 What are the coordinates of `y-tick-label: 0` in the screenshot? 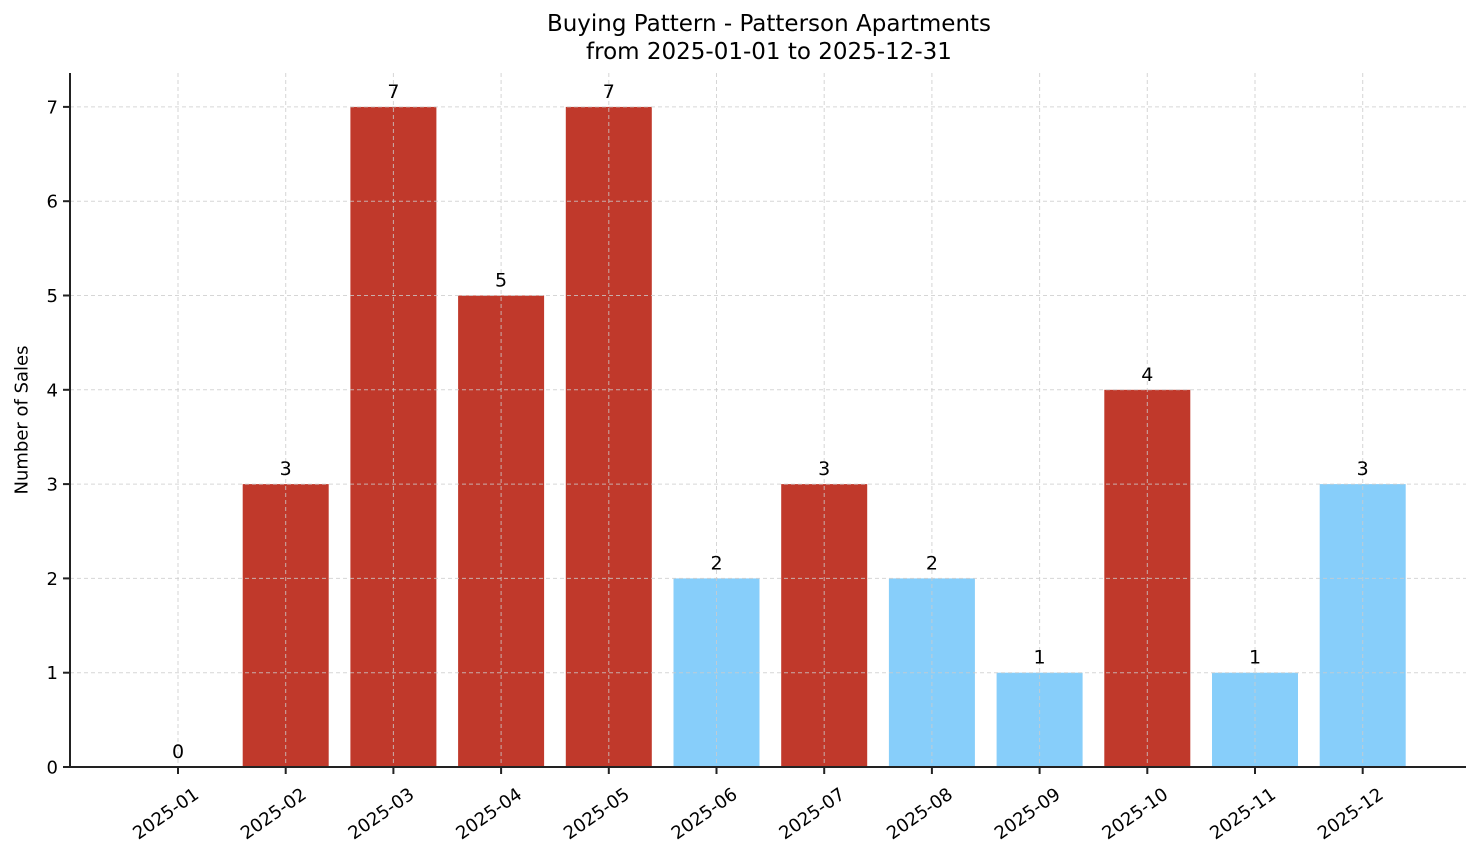 It's located at (52, 768).